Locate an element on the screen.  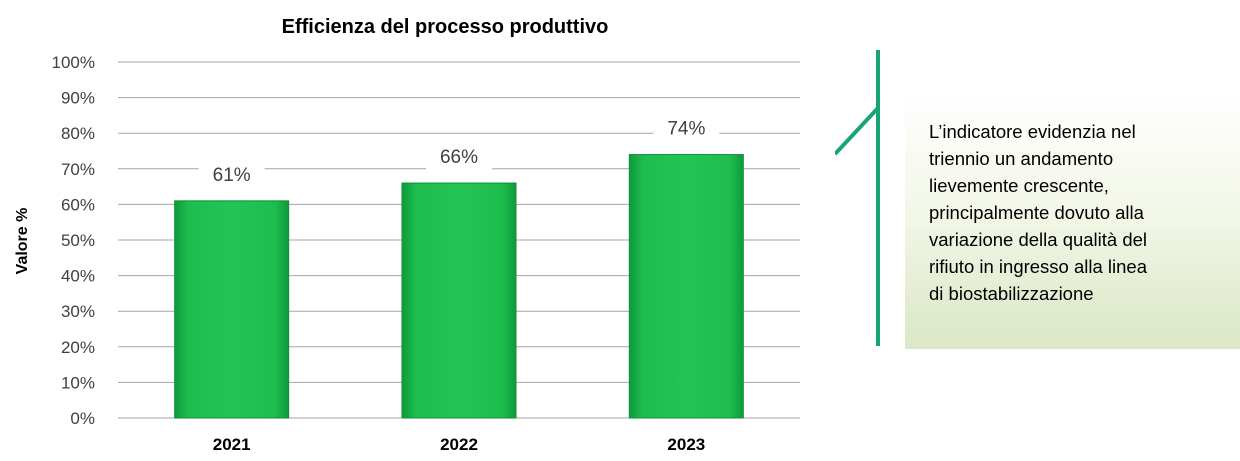
note-line: lievemente crescente, is located at coordinates (1019, 185).